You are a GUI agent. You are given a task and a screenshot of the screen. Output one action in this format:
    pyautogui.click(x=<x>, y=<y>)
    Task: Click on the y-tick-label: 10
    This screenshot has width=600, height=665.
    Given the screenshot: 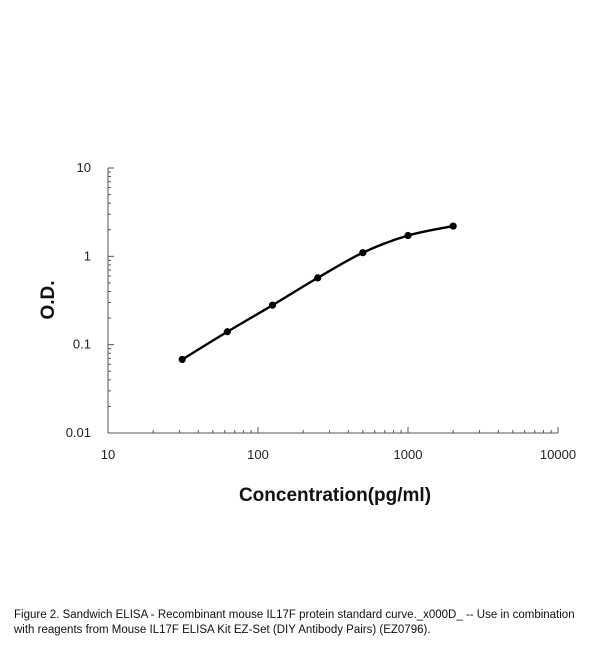 What is the action you would take?
    pyautogui.click(x=84, y=167)
    